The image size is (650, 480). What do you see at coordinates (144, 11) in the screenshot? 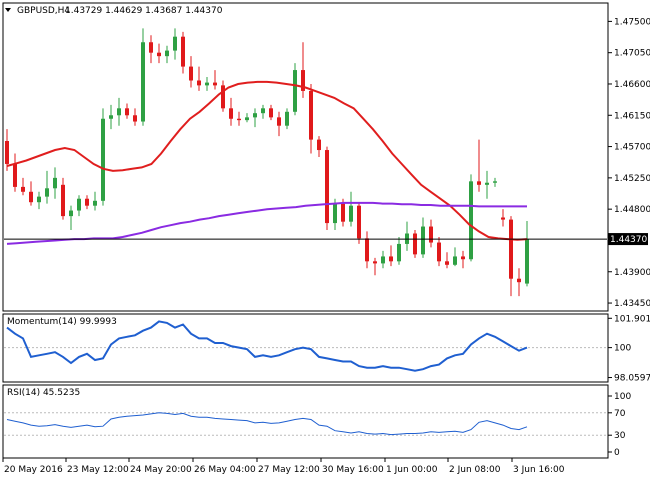
I see `ohlc-readout: 1.43729 1.44629 1.43687 1.44370` at bounding box center [144, 11].